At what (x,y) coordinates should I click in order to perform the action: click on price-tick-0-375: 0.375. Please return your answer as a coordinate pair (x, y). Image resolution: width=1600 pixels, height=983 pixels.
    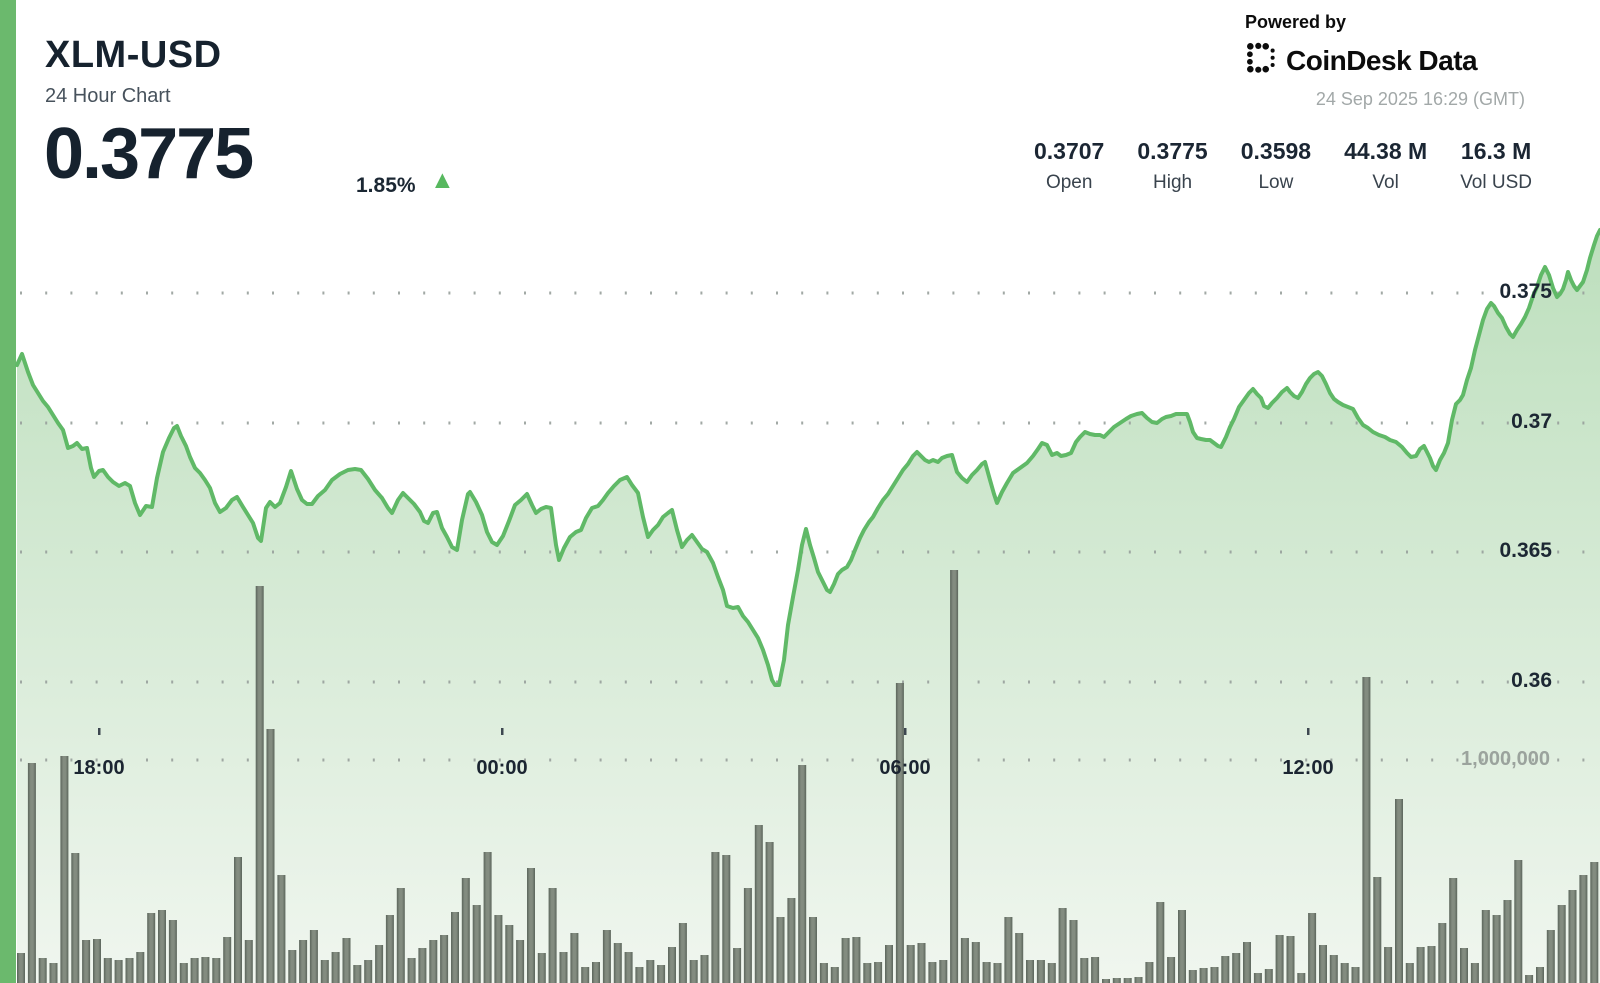
    Looking at the image, I should click on (1525, 291).